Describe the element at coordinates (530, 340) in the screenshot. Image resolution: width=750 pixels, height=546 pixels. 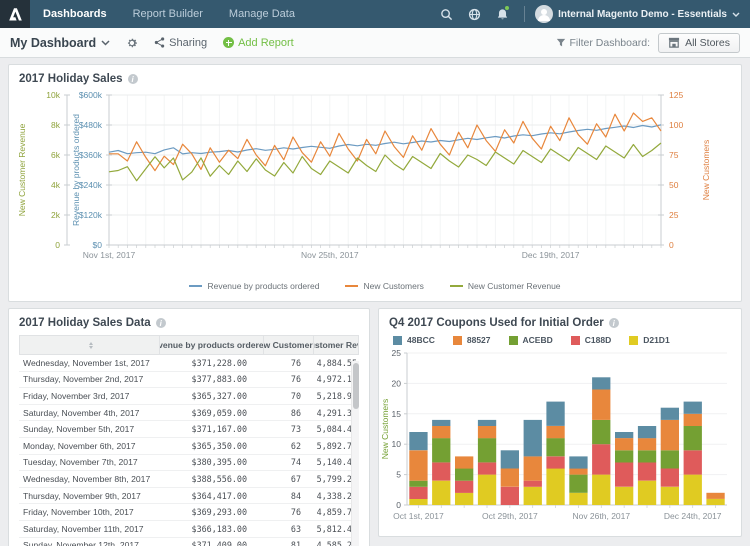
I see `legend-item-acebd: ACEBD` at that location.